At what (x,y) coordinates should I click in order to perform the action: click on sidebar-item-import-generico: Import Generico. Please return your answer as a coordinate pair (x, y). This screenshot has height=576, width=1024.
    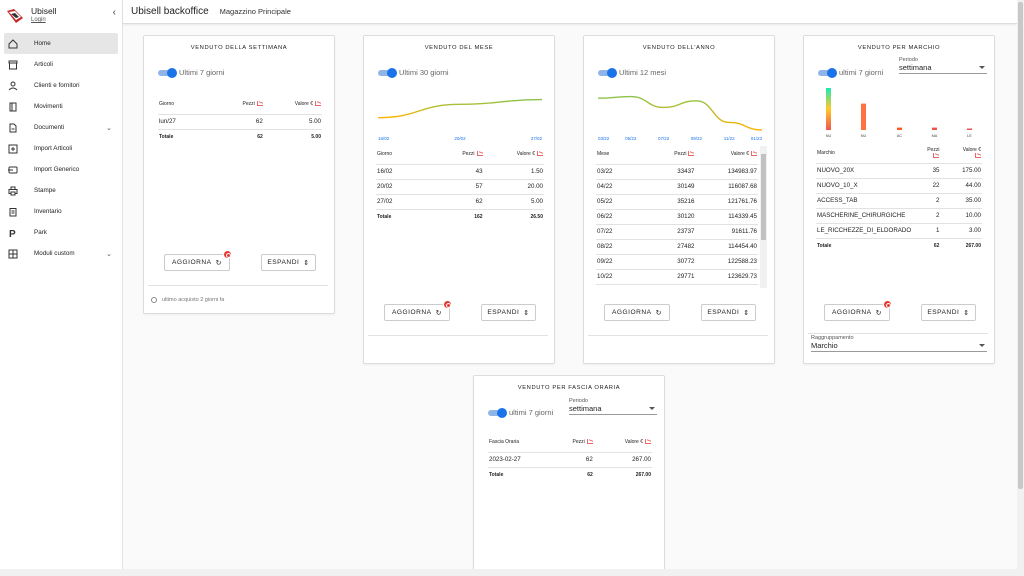
    Looking at the image, I should click on (61, 169).